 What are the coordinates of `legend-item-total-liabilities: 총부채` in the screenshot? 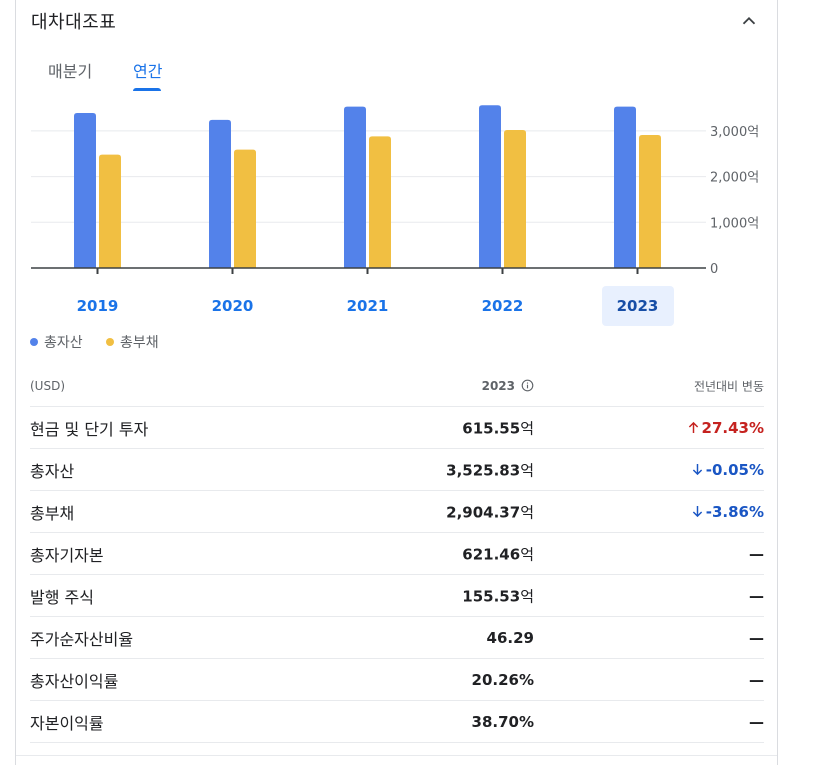 It's located at (132, 342).